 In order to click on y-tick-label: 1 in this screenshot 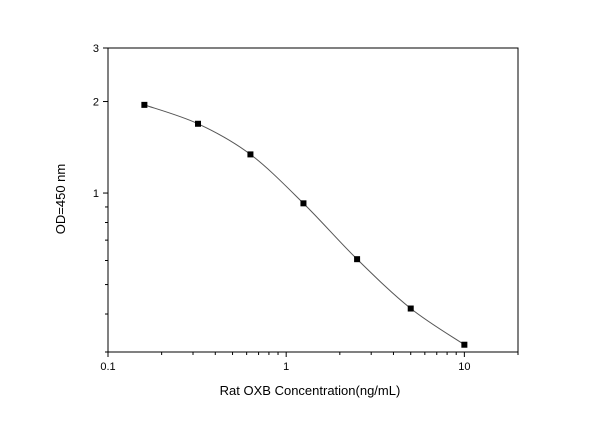, I will do `click(96, 194)`.